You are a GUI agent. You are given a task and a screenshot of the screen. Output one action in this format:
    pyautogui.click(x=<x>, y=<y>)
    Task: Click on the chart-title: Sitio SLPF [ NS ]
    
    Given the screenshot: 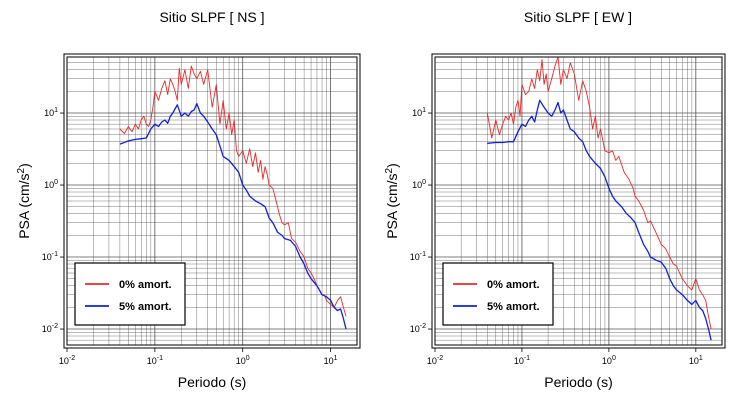 What is the action you would take?
    pyautogui.click(x=211, y=17)
    